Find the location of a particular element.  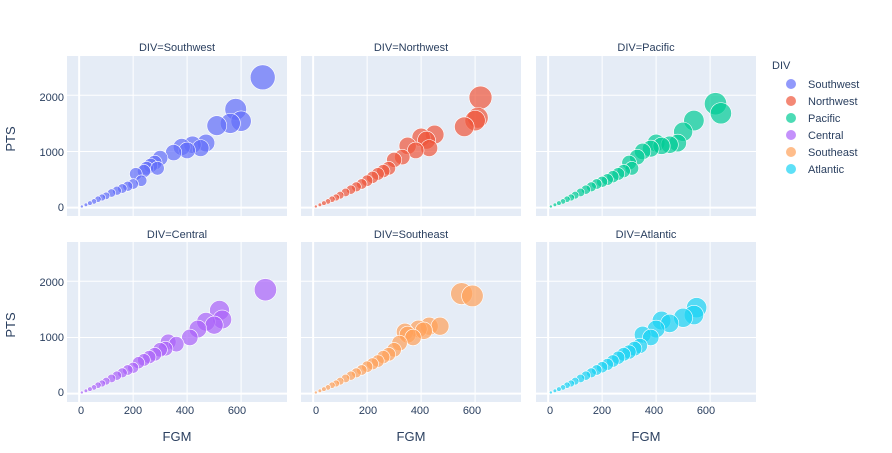

legend-marker-northwest is located at coordinates (791, 101).